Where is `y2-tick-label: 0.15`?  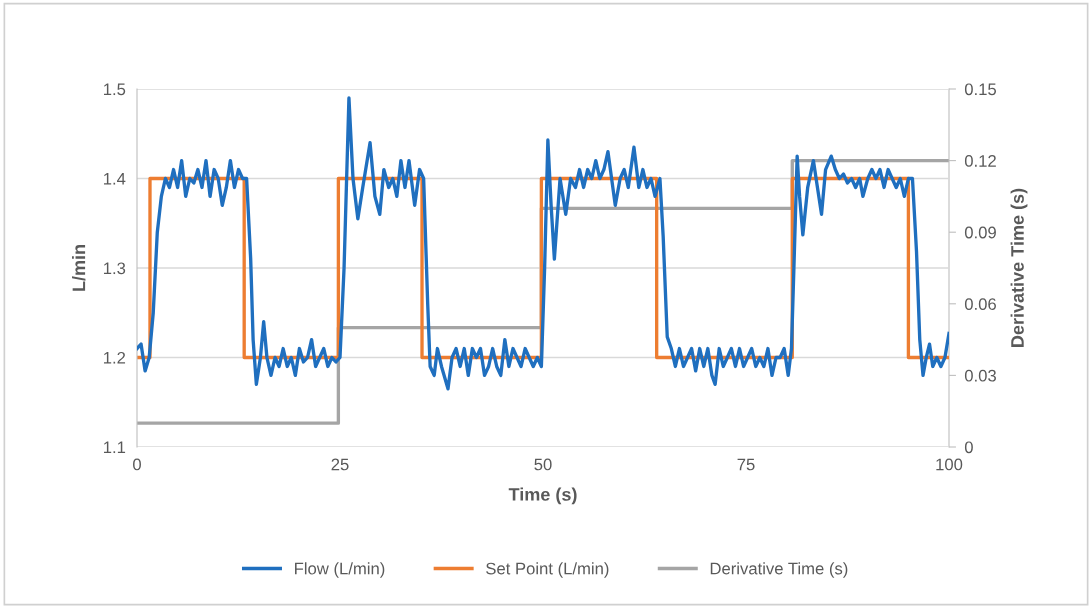
y2-tick-label: 0.15 is located at coordinates (980, 89).